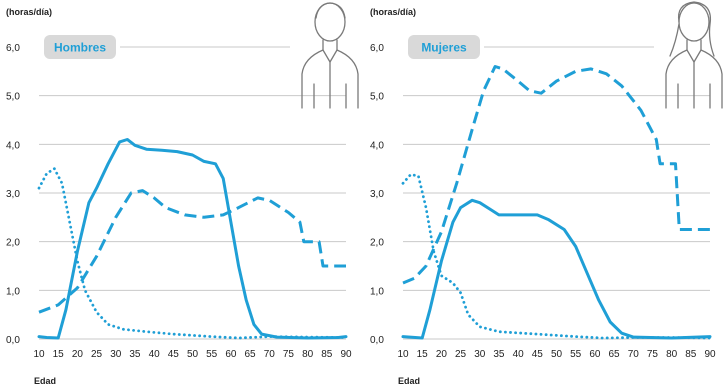  I want to click on chart-title: Mujeres, so click(444, 48).